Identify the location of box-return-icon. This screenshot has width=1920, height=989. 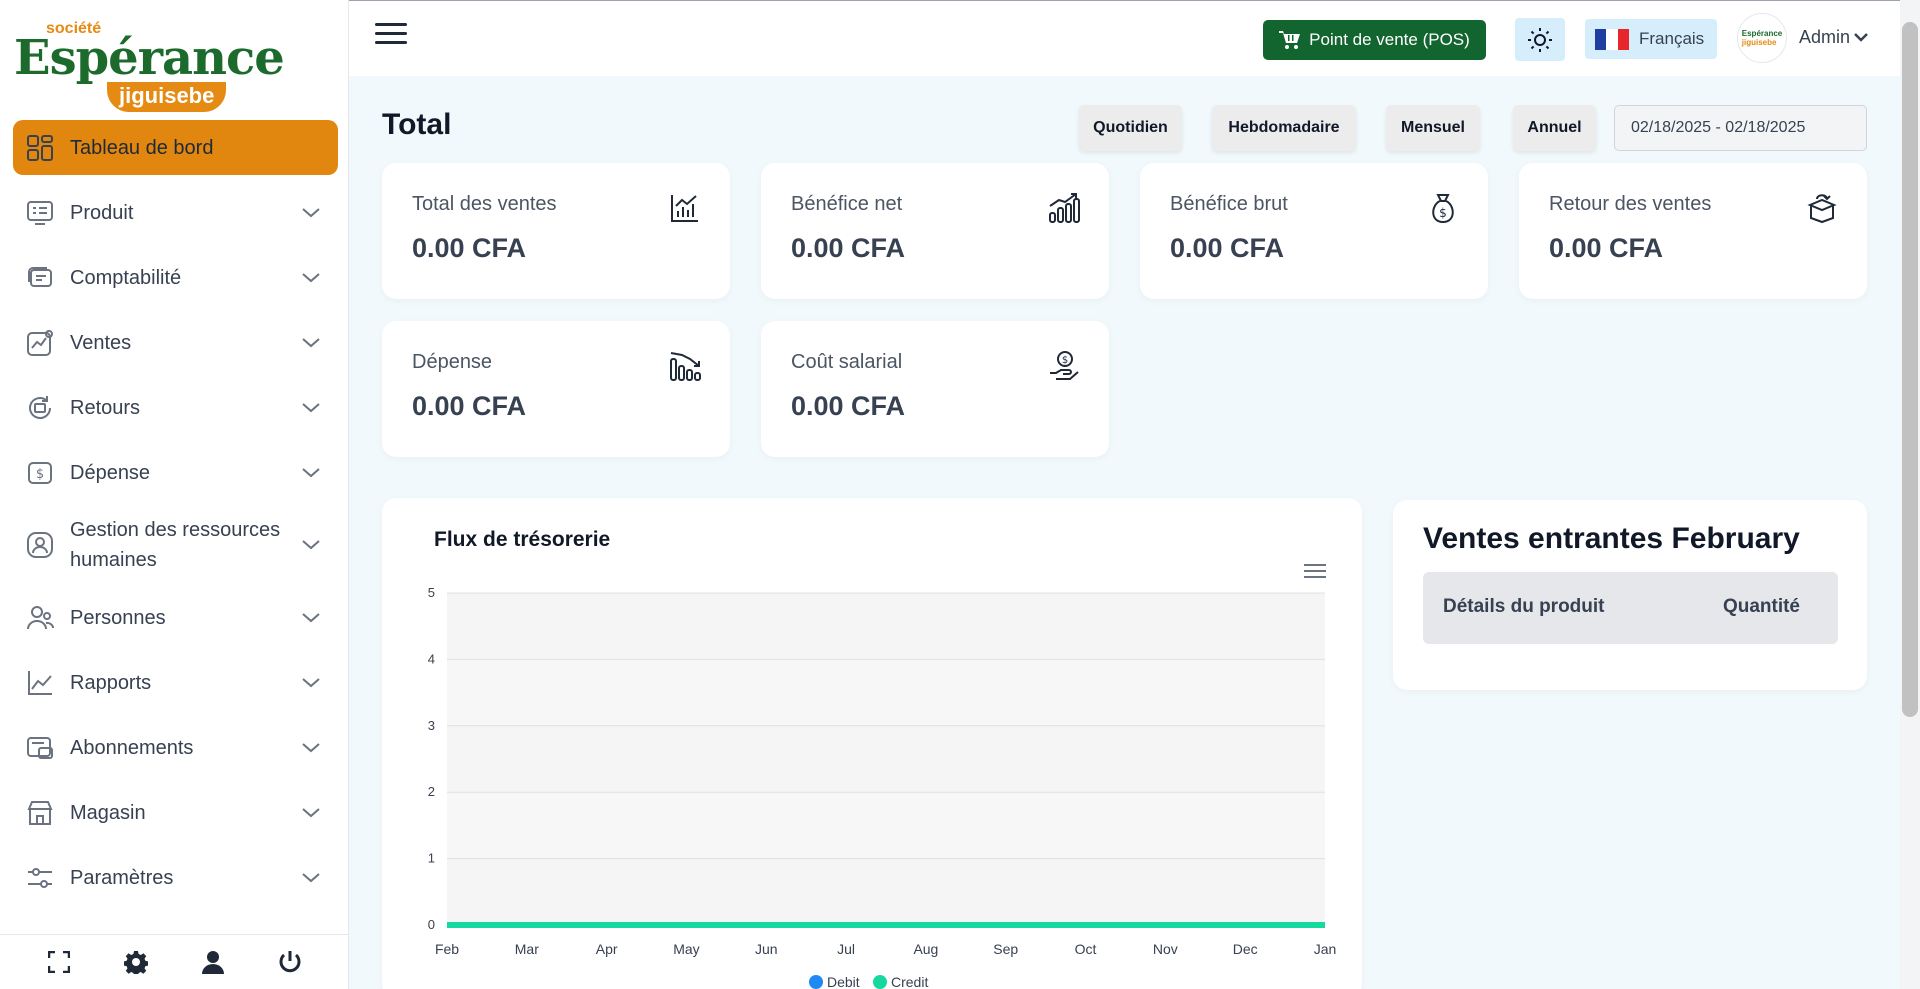
(1822, 209).